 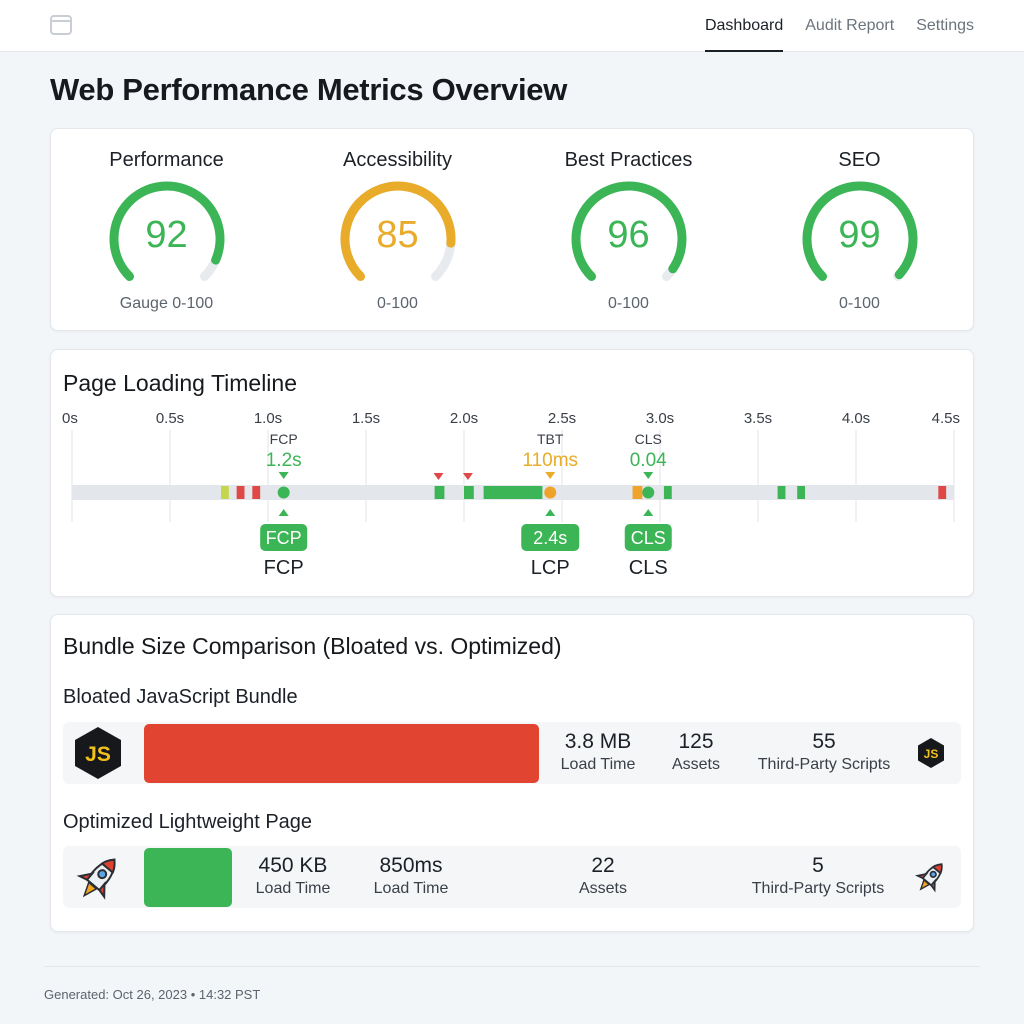 I want to click on marker-badge-text: CLS, so click(x=648, y=538).